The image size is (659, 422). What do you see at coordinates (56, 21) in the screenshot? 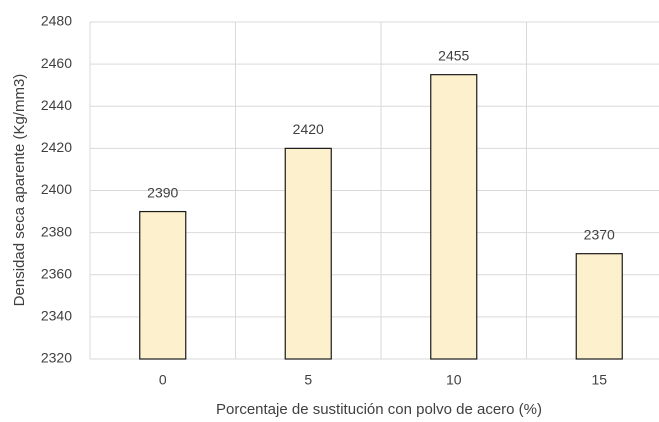
I see `y-tick-label: 2480` at bounding box center [56, 21].